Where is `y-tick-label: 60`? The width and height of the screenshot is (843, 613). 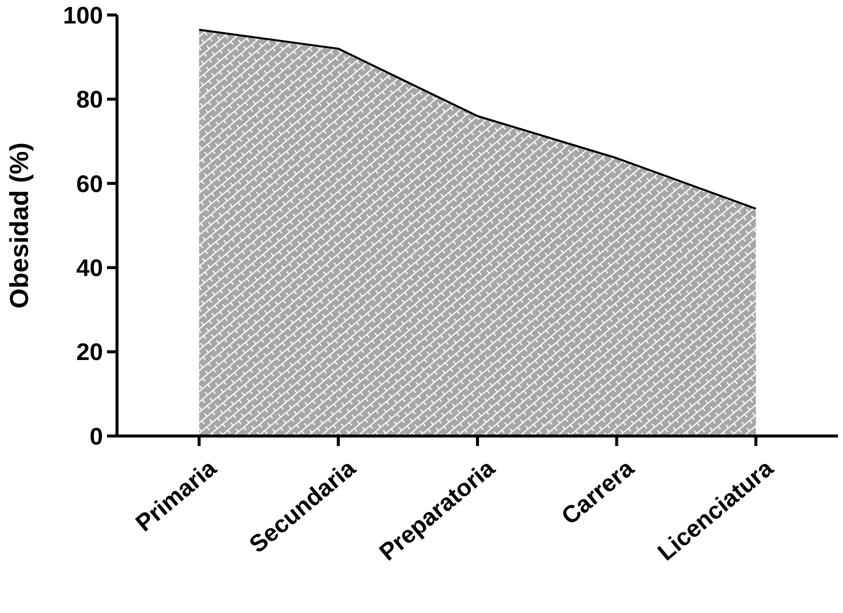
y-tick-label: 60 is located at coordinates (89, 184).